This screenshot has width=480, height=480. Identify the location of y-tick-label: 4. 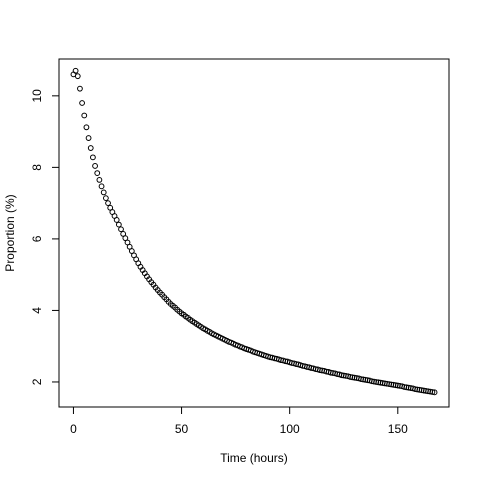
(37, 310).